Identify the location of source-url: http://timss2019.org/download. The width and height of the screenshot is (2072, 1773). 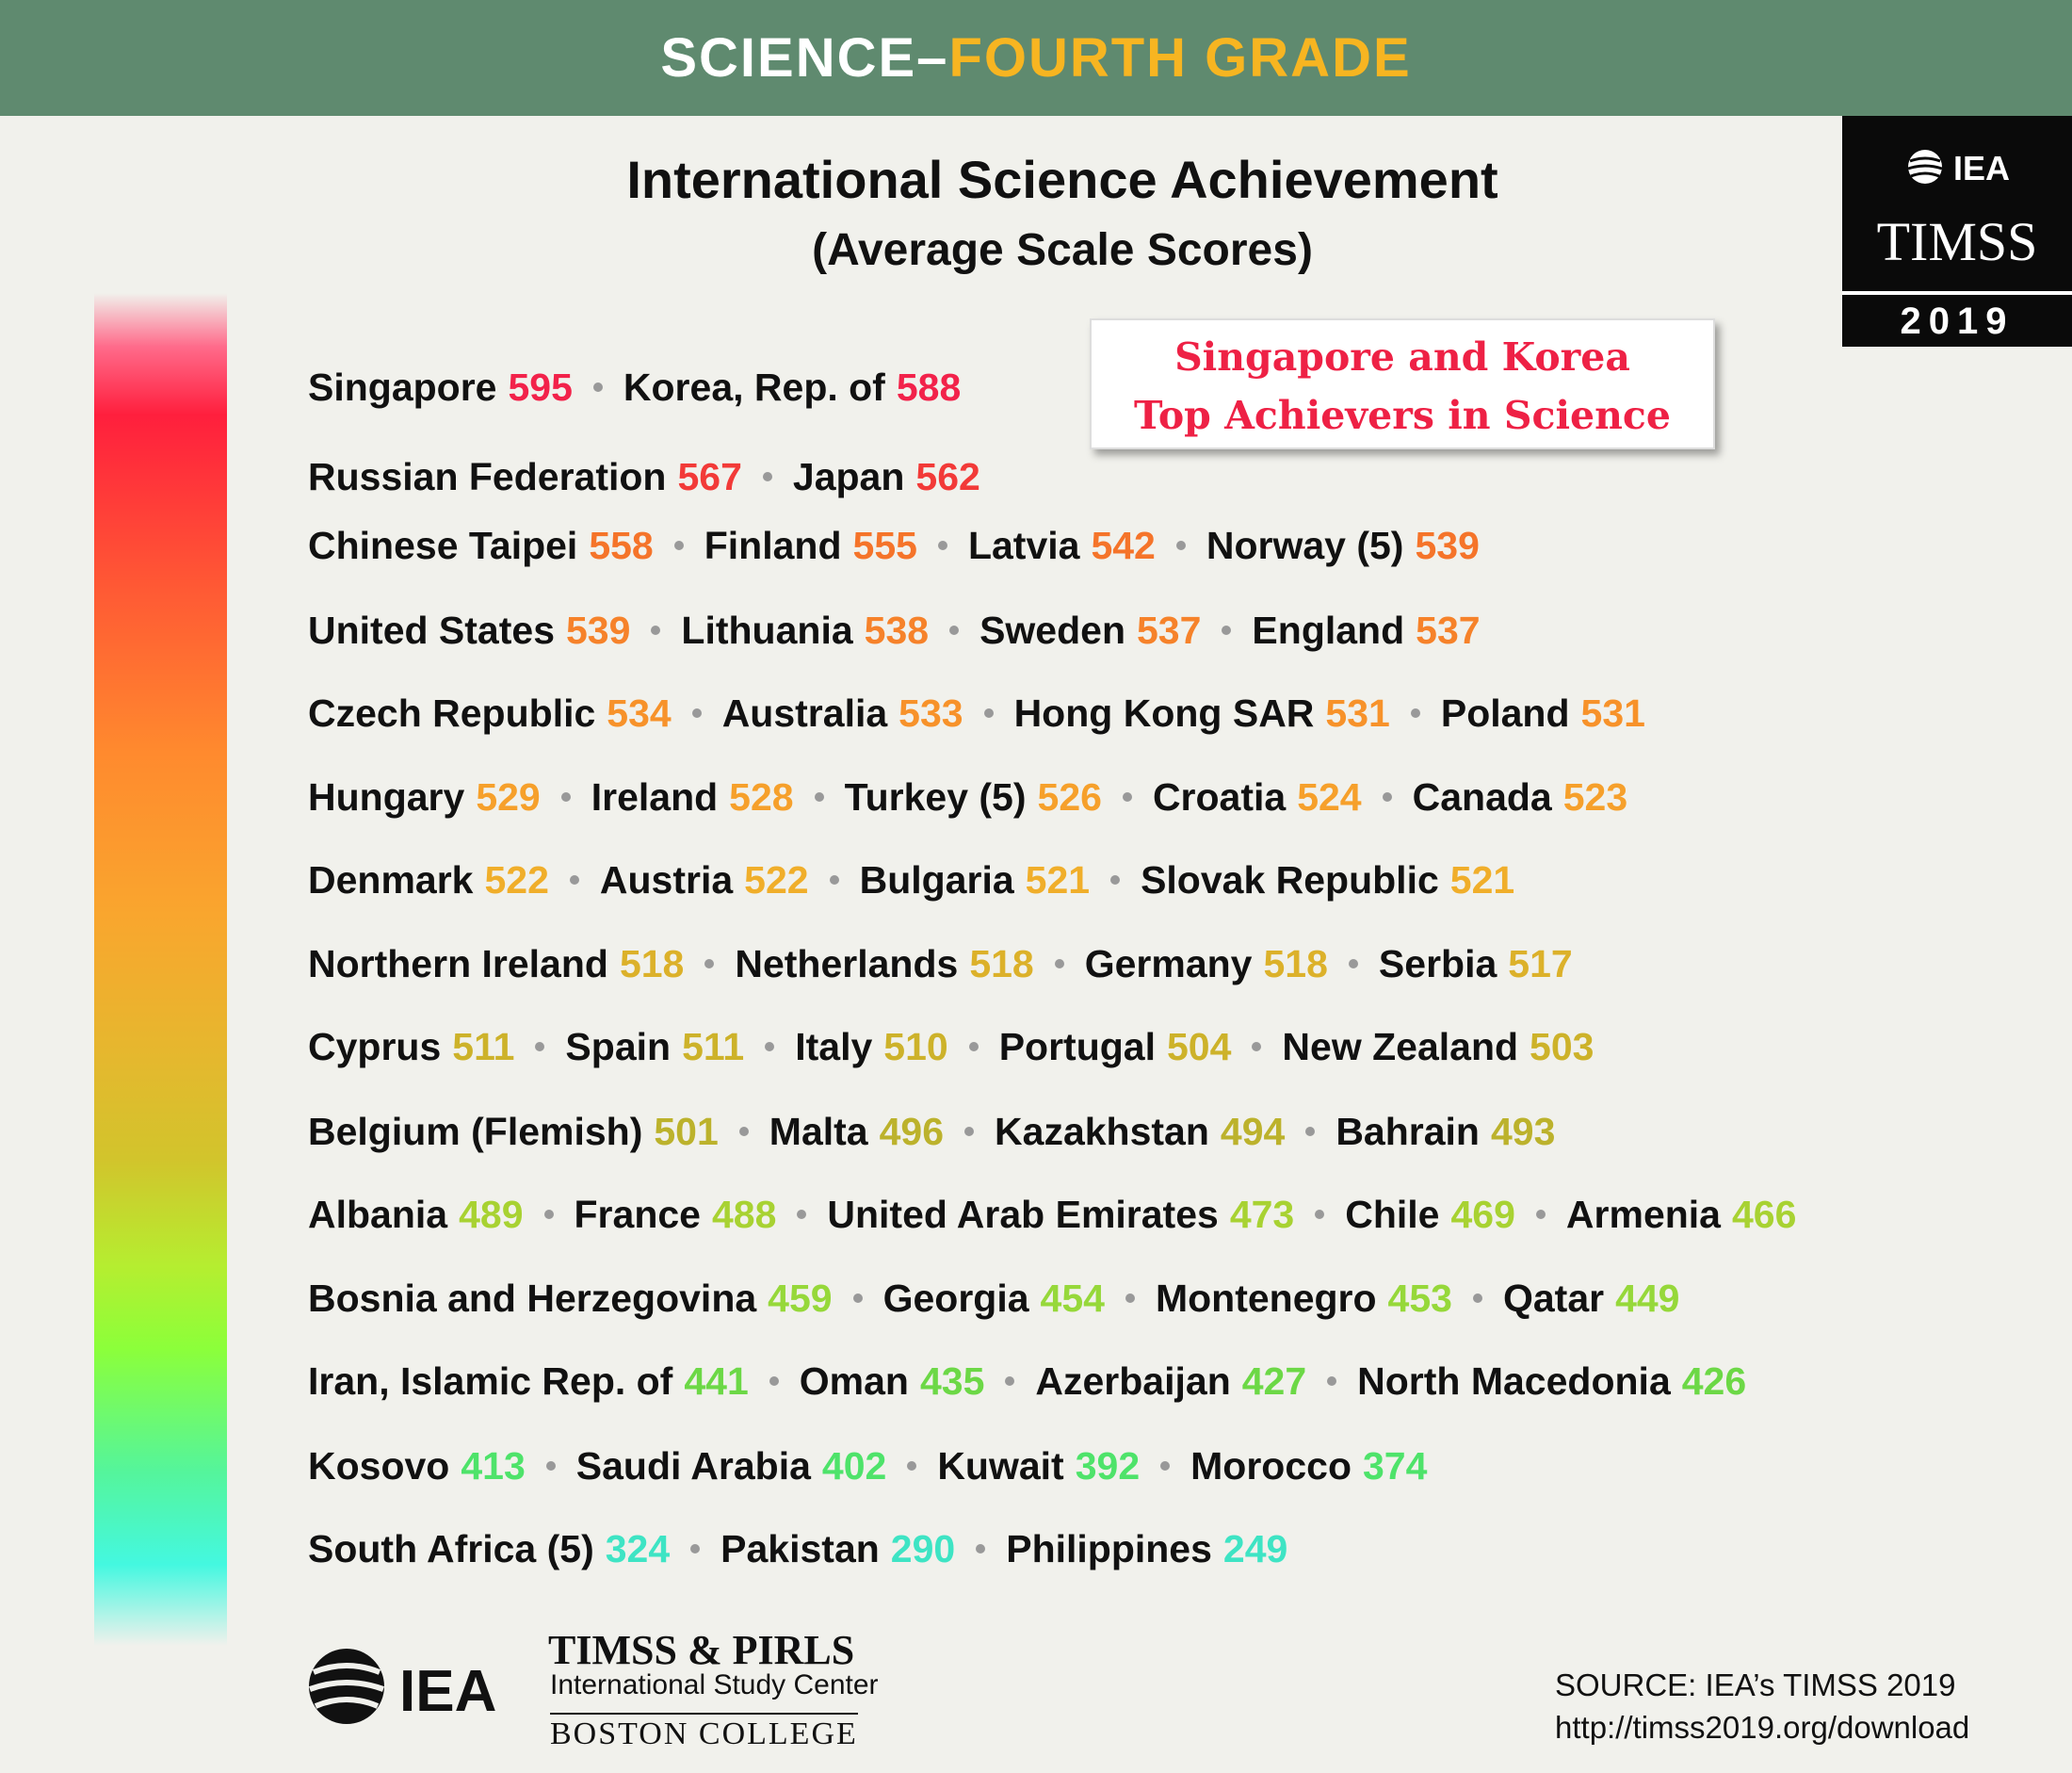
(1762, 1727).